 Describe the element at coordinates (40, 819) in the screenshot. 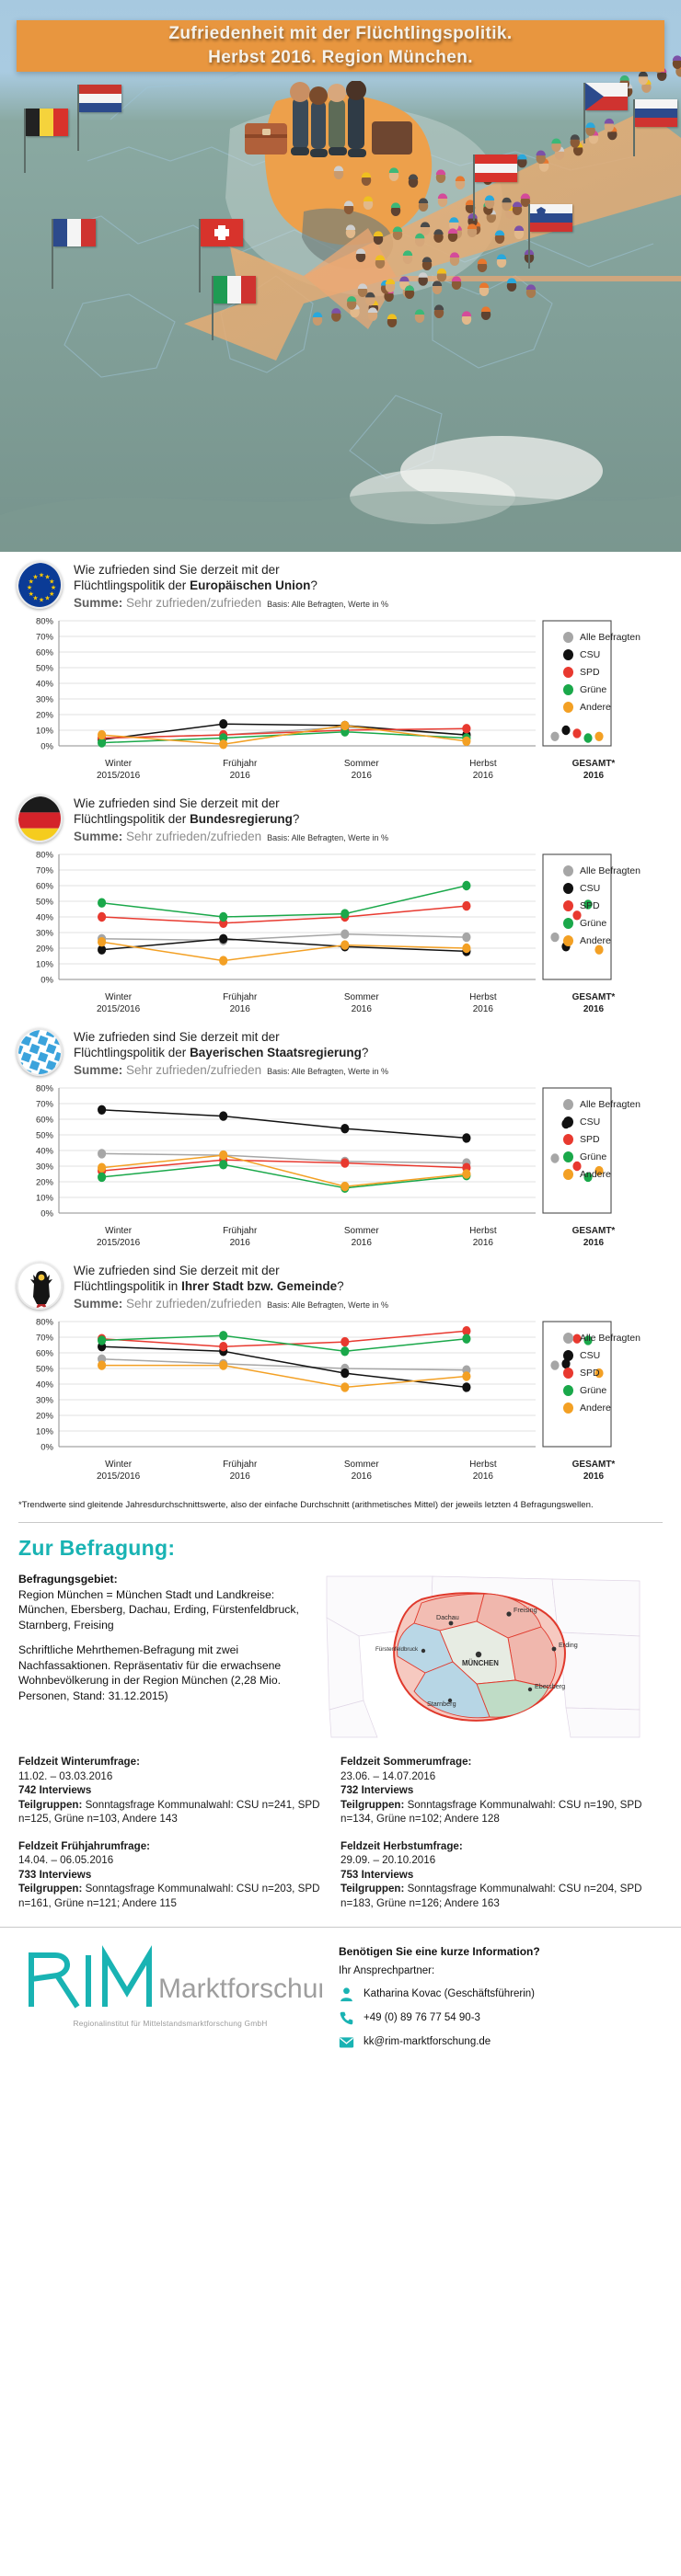

I see `germany-flag-icon` at that location.